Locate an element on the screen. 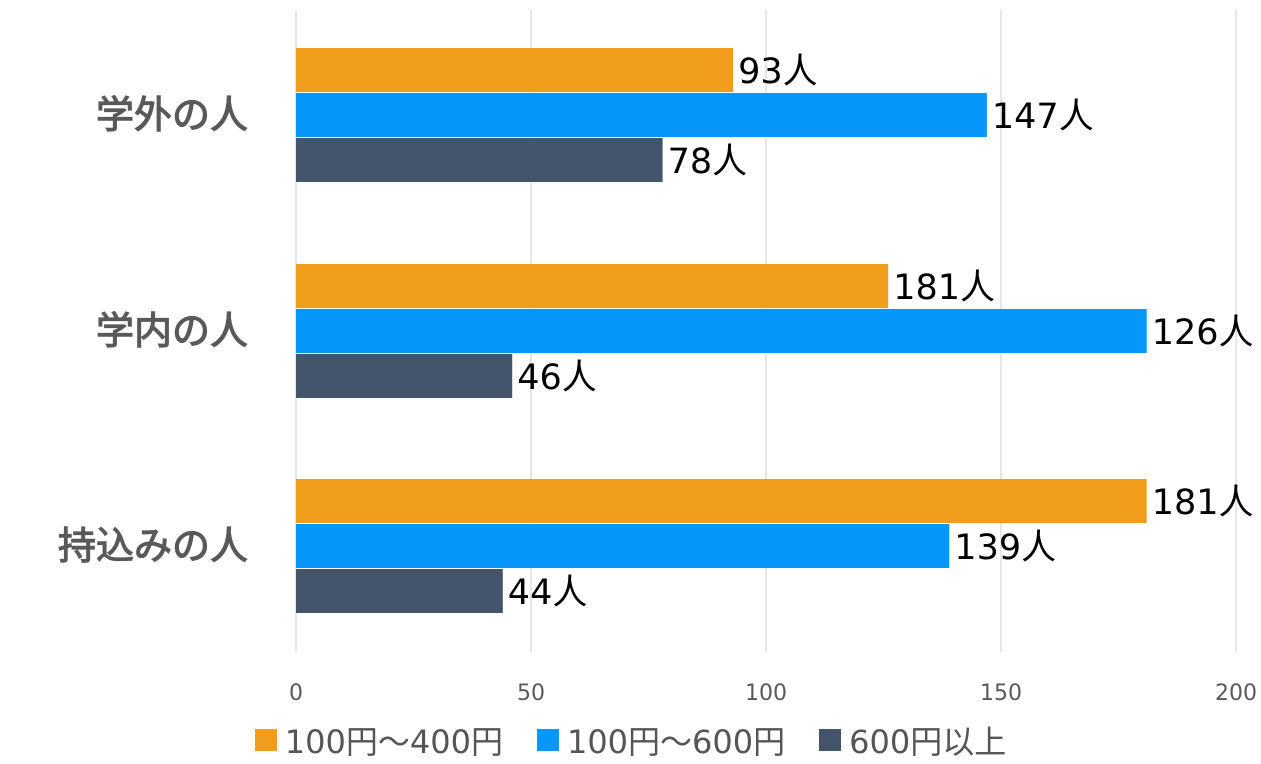 The height and width of the screenshot is (764, 1261). legend-label-series-2: 100円～600円 is located at coordinates (676, 742).